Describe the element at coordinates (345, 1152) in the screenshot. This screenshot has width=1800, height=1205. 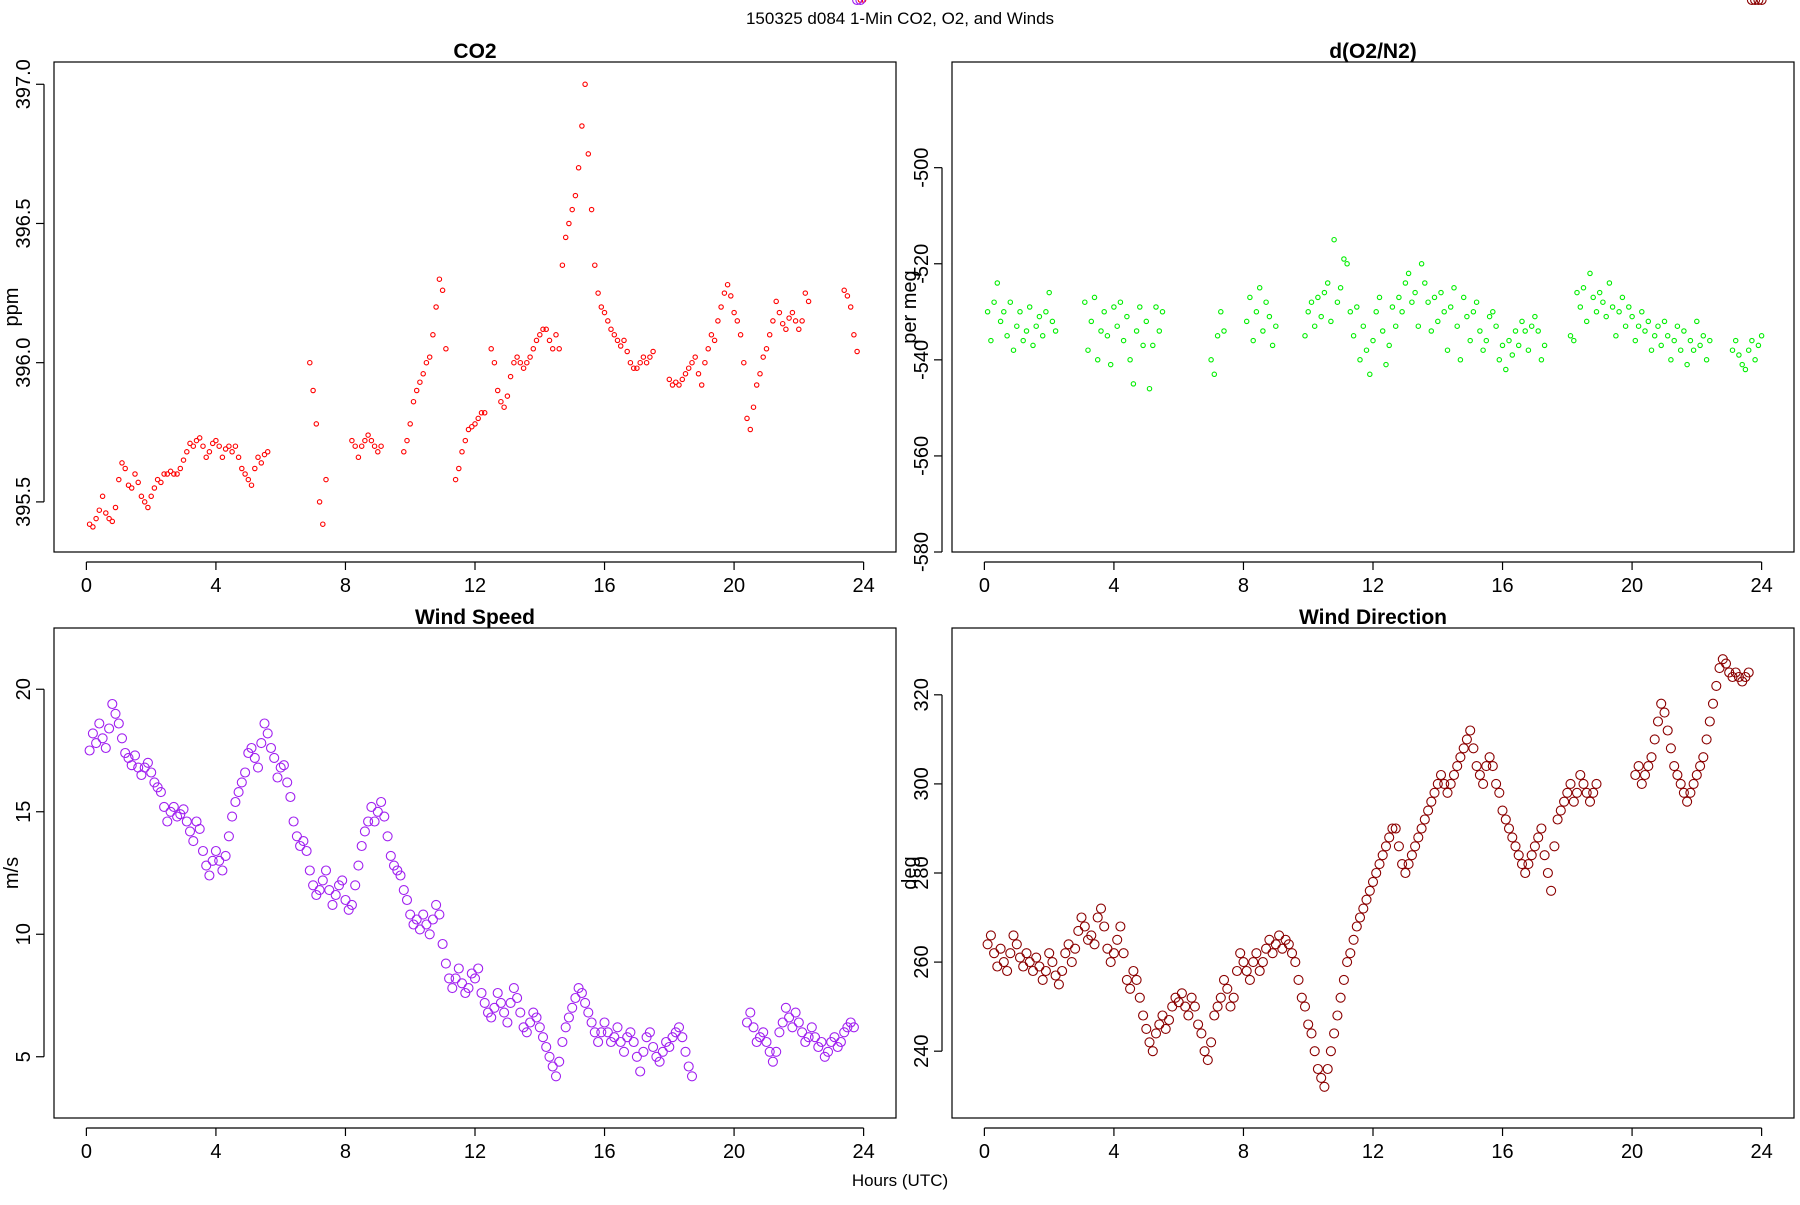
I see `x-tick-label: 8` at that location.